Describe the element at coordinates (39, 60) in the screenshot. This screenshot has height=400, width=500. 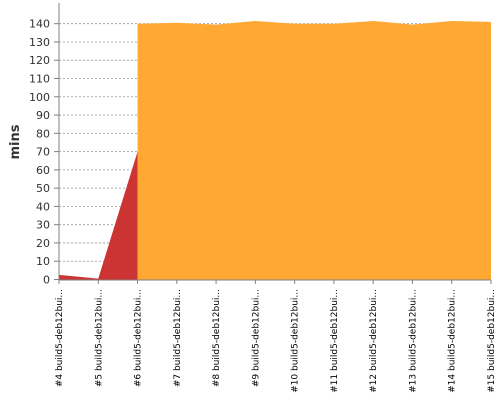
I see `y-tick-label: 120` at that location.